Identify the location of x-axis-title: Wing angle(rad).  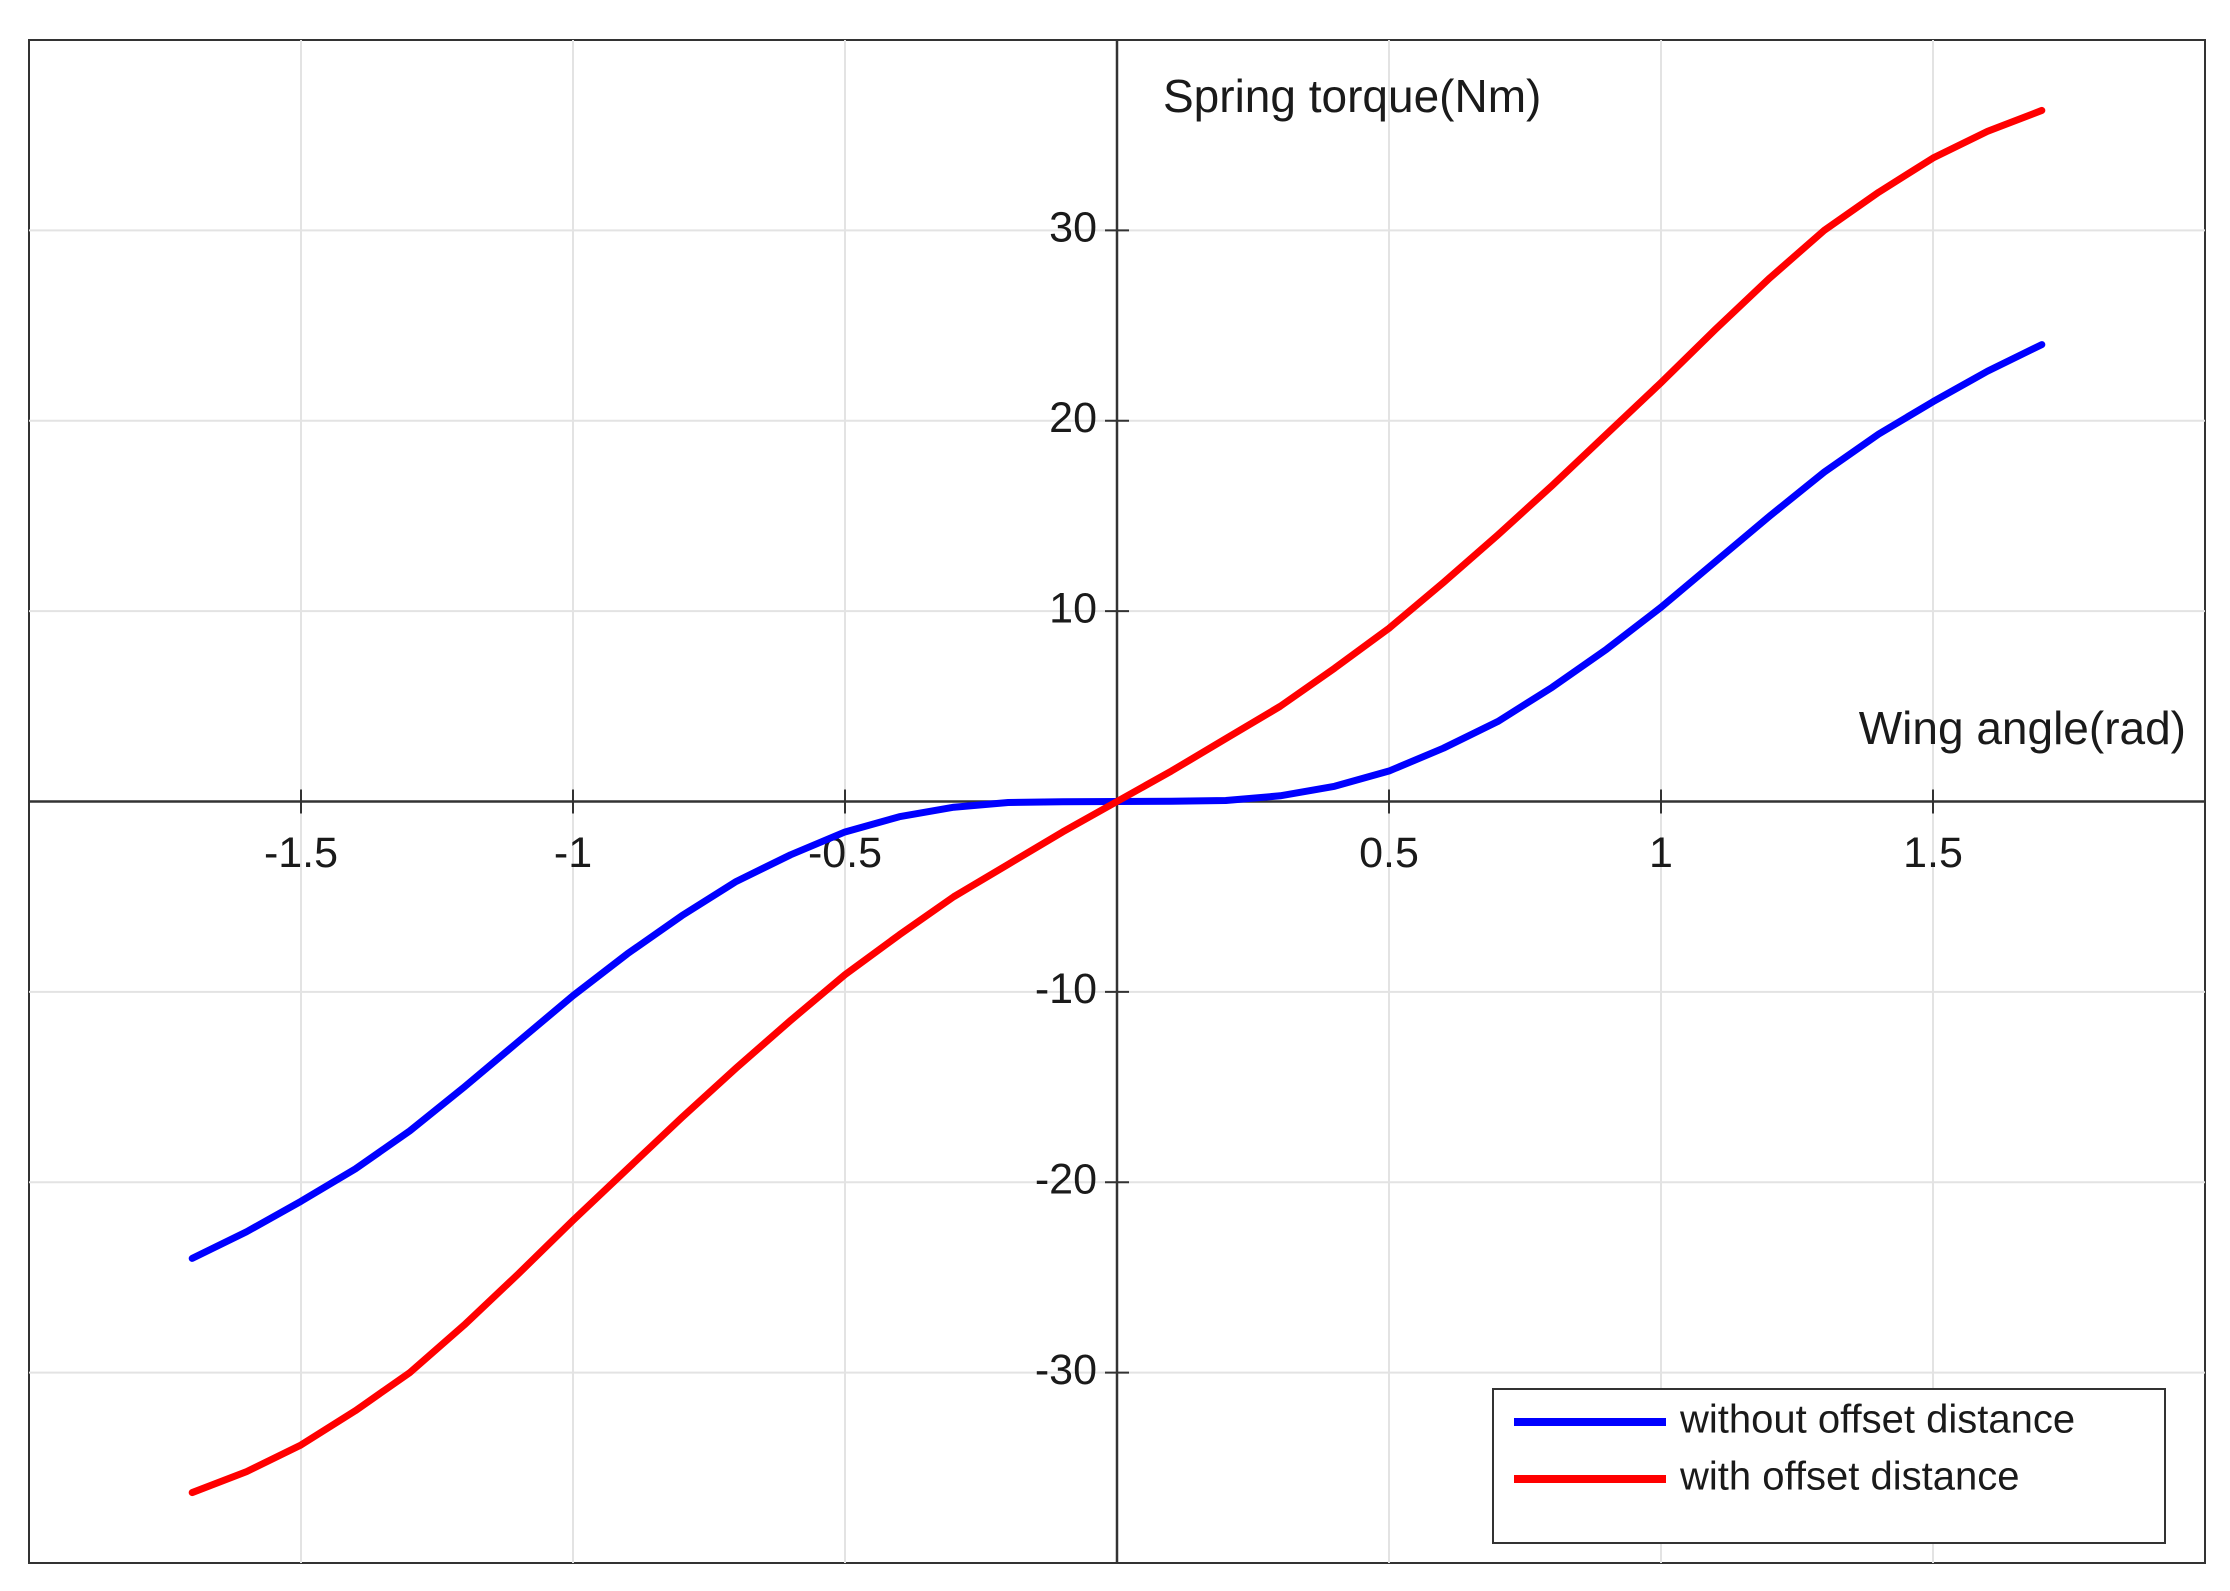
(2022, 728).